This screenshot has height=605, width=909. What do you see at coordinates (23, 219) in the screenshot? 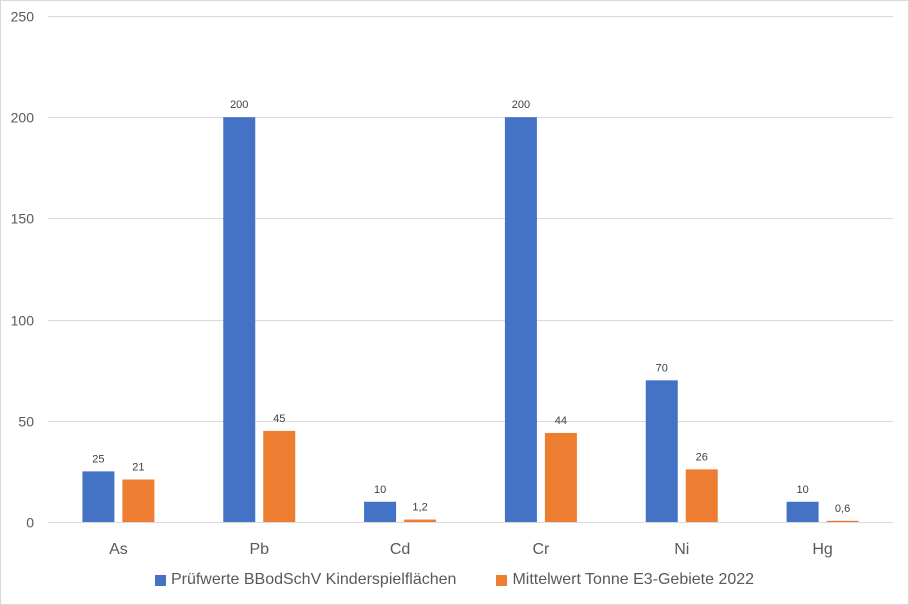
I see `y-tick-label: 150` at bounding box center [23, 219].